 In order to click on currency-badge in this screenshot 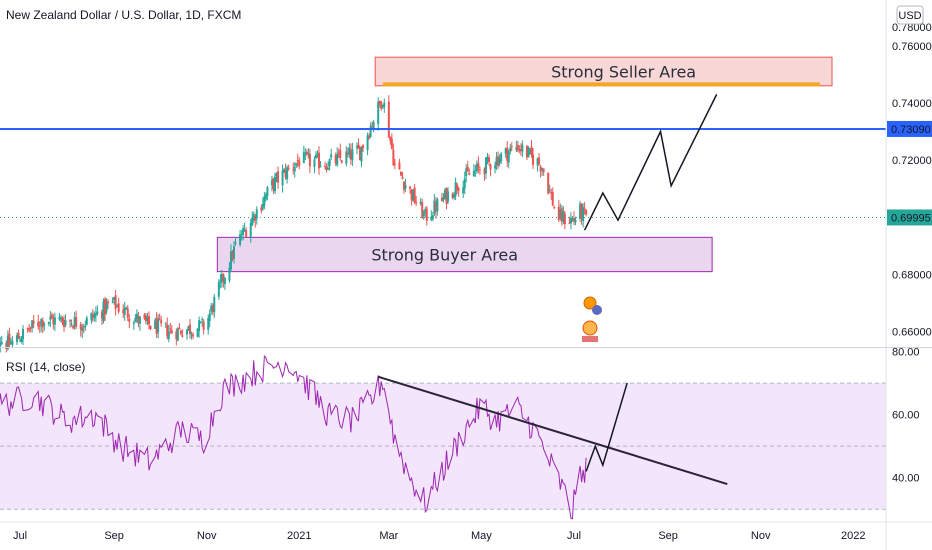, I will do `click(910, 15)`.